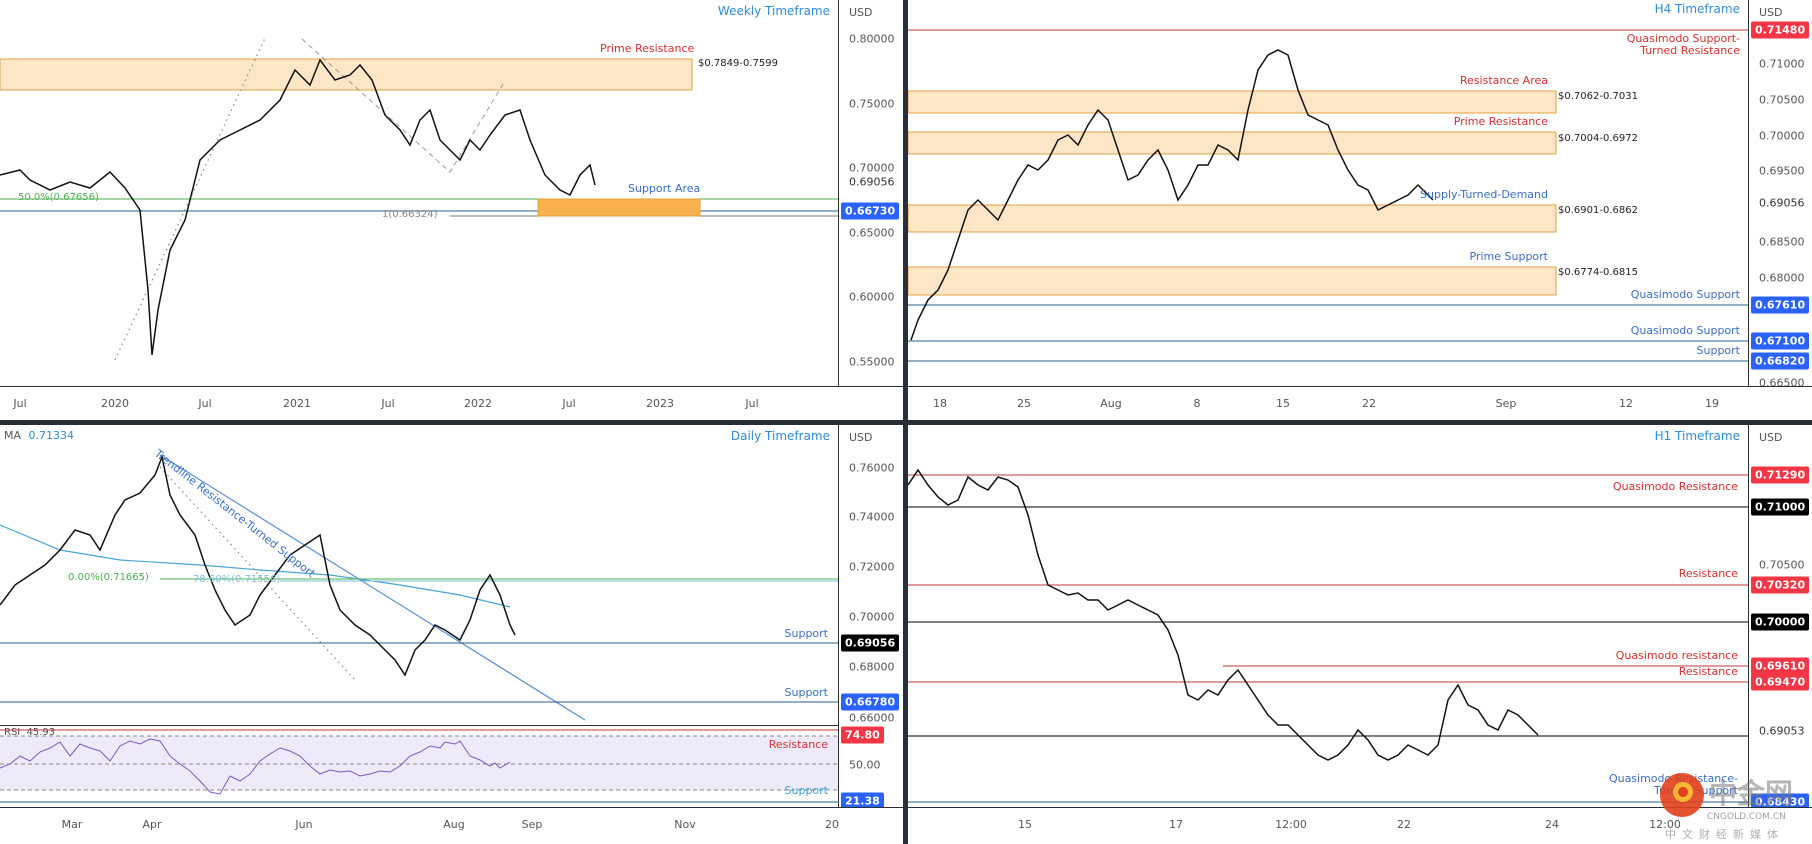  Describe the element at coordinates (1771, 12) in the screenshot. I see `h4-currency-label: USD` at that location.